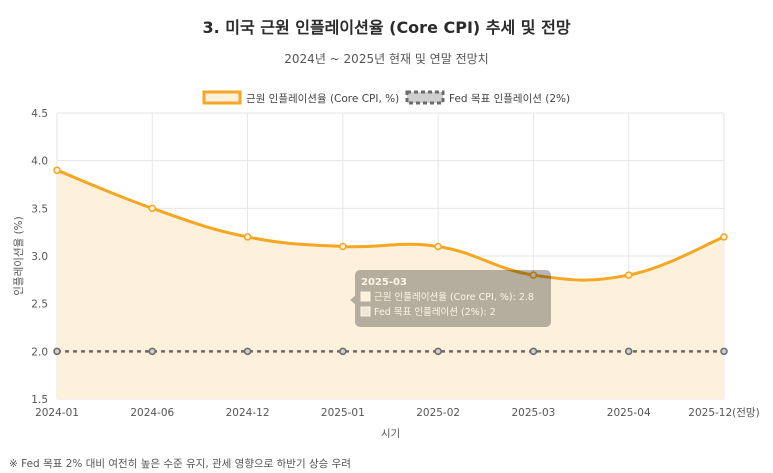  Describe the element at coordinates (248, 413) in the screenshot. I see `x-tick-label: 2024-12` at that location.